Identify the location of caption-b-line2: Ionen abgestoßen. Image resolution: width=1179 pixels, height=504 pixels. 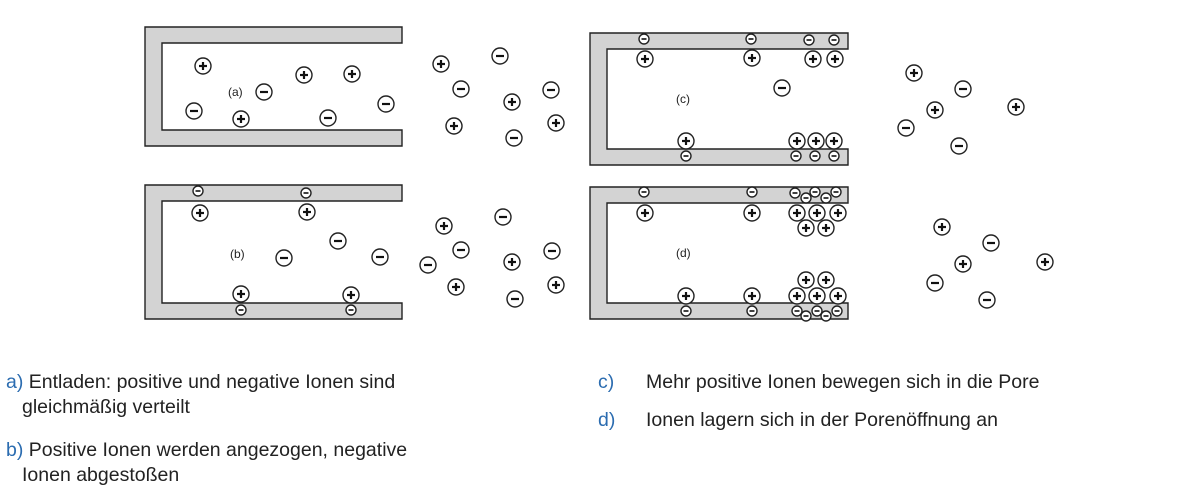
(101, 475).